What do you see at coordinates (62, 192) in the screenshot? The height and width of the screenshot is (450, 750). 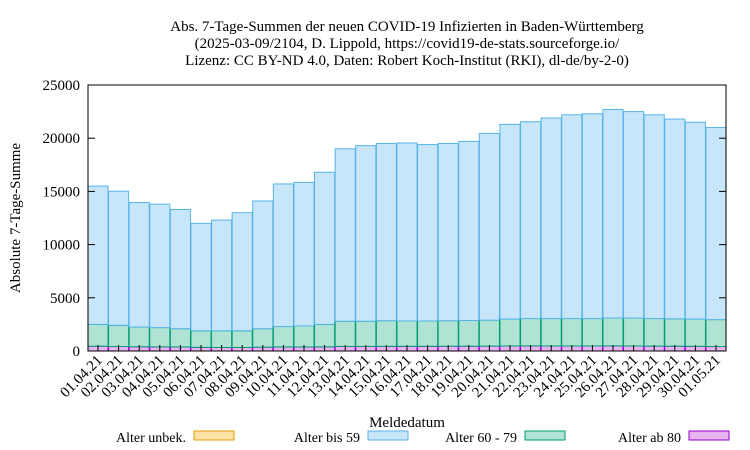 I see `y-tick-label: 15000` at bounding box center [62, 192].